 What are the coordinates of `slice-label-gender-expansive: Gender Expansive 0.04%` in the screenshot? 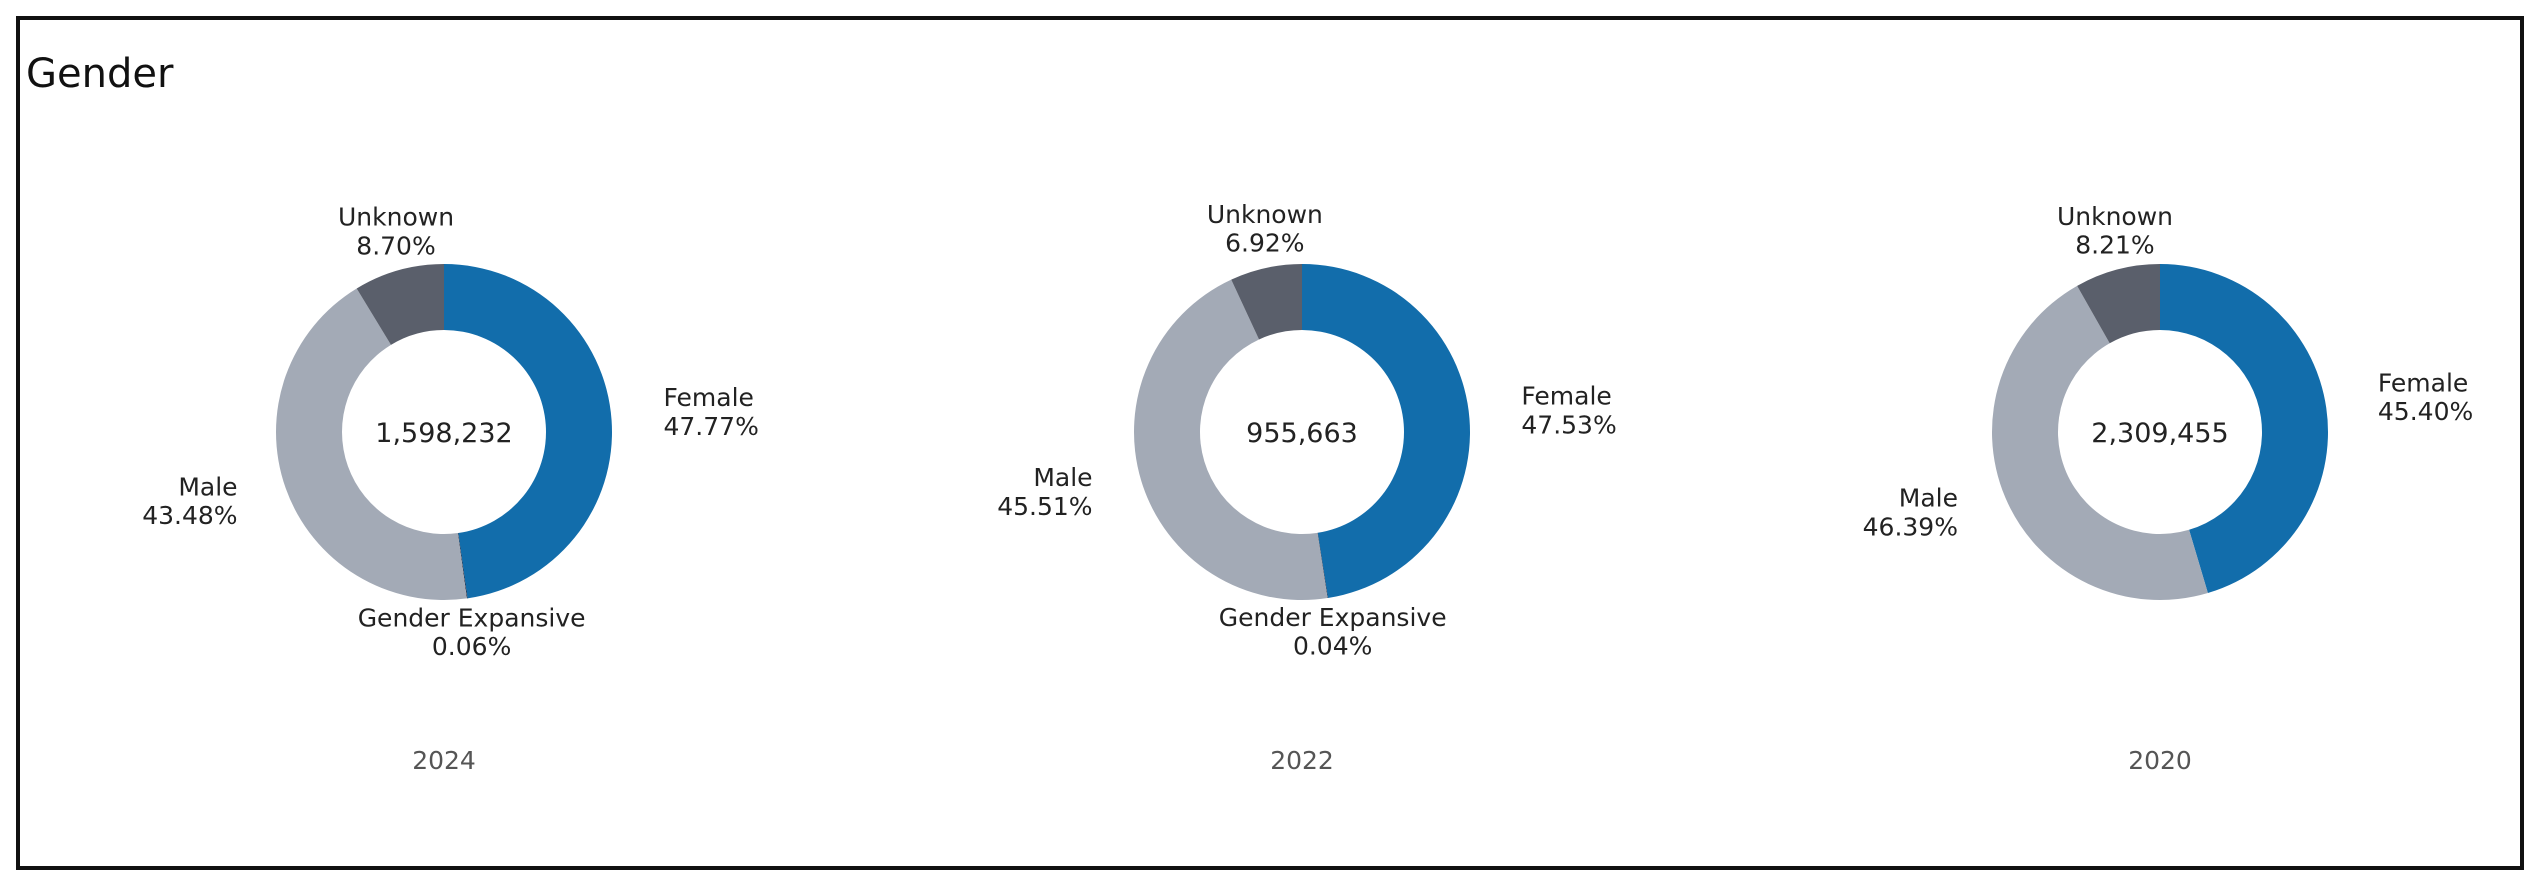 It's located at (1333, 632).